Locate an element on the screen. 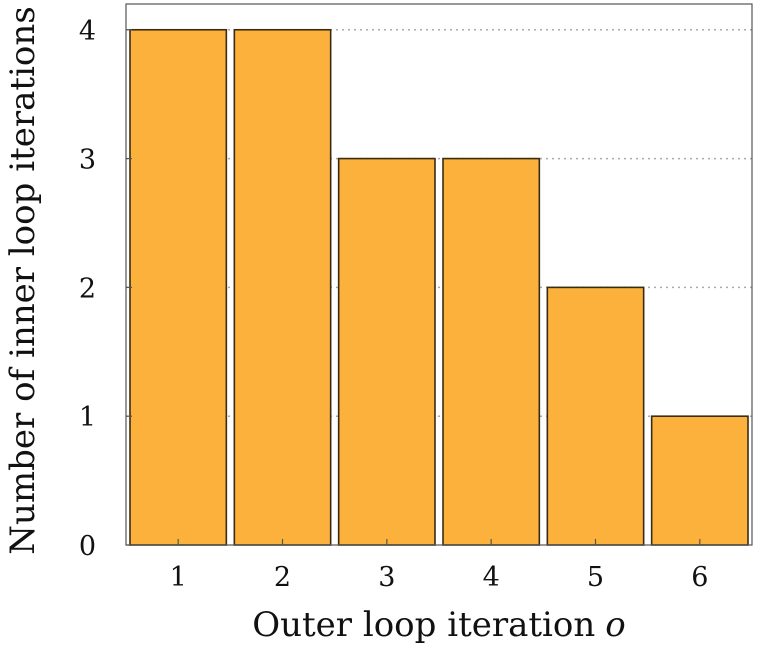 The image size is (764, 646). x-tick-label: 4 is located at coordinates (491, 577).